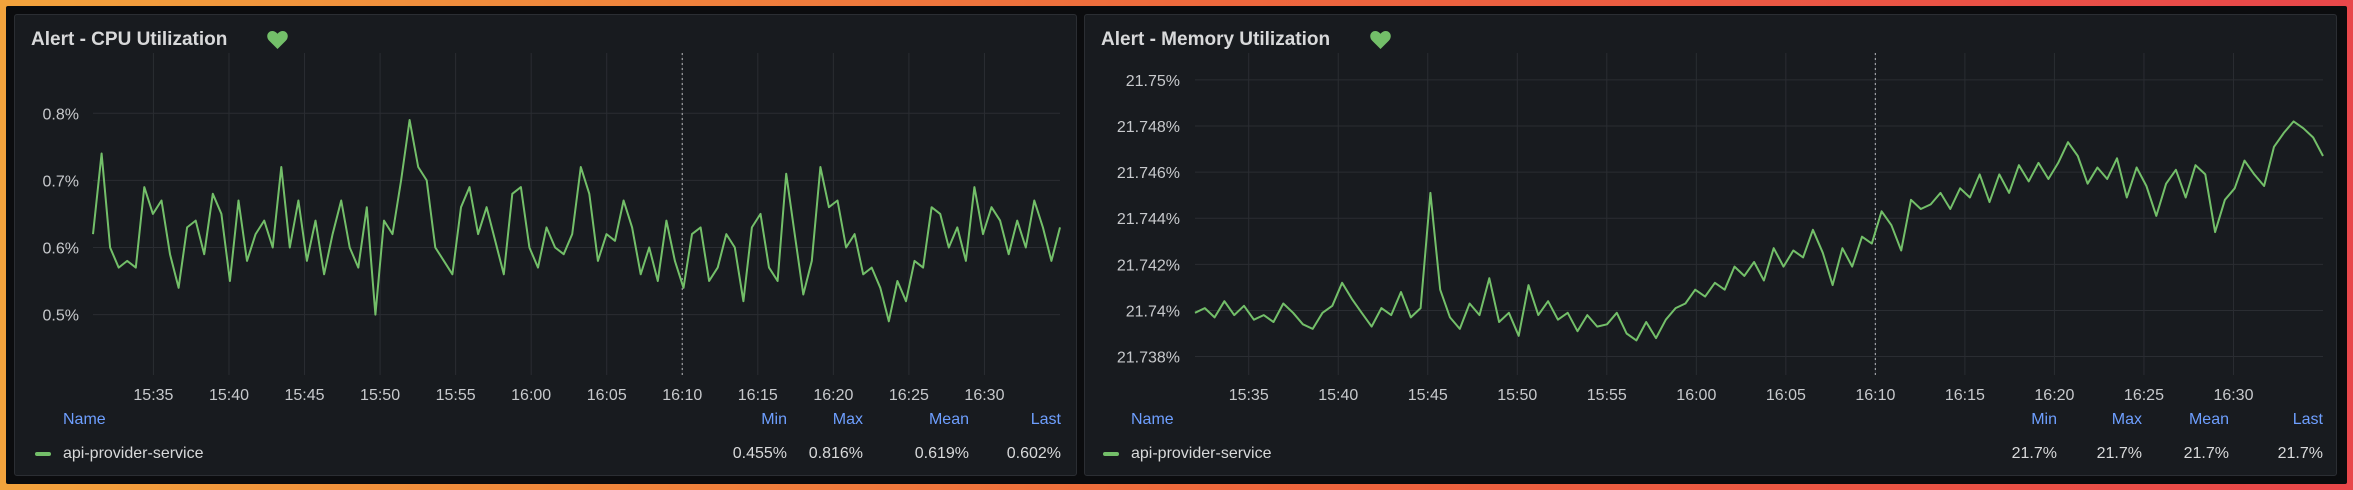 Image resolution: width=2353 pixels, height=490 pixels. I want to click on legend-value-mean: 21.7%, so click(2206, 453).